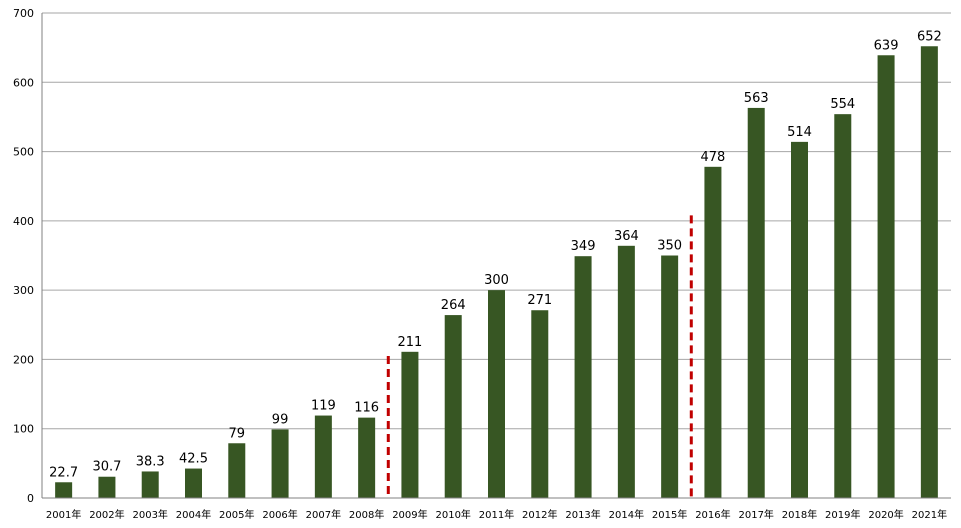 The height and width of the screenshot is (528, 961). I want to click on x-tick-label: 2010年, so click(452, 514).